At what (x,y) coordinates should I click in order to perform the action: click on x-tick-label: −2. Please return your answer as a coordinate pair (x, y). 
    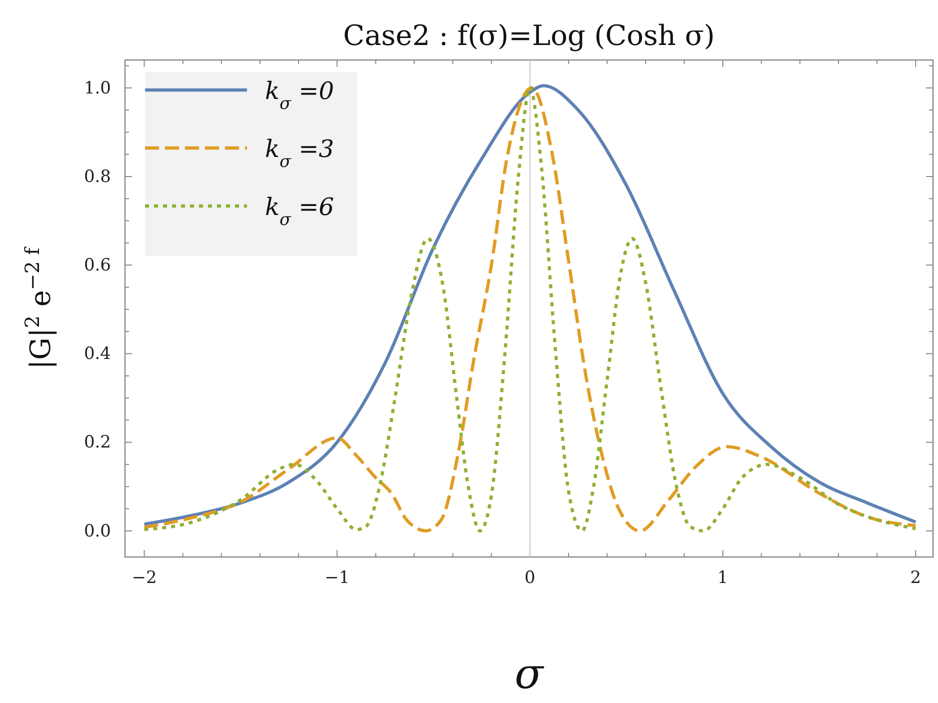
    Looking at the image, I should click on (144, 578).